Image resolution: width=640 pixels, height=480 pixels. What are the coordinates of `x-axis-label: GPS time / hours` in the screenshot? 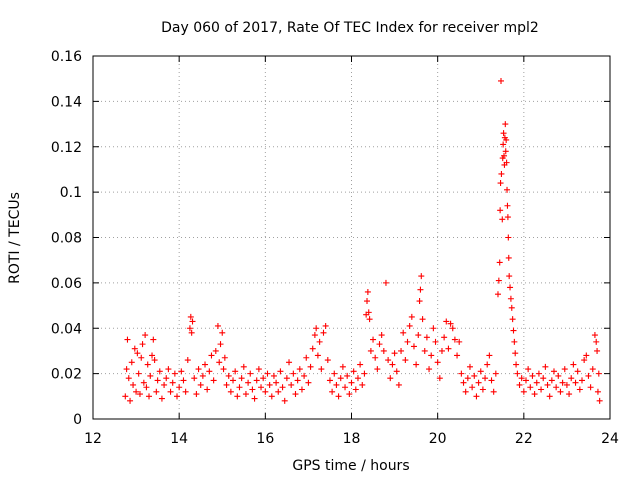 It's located at (350, 466).